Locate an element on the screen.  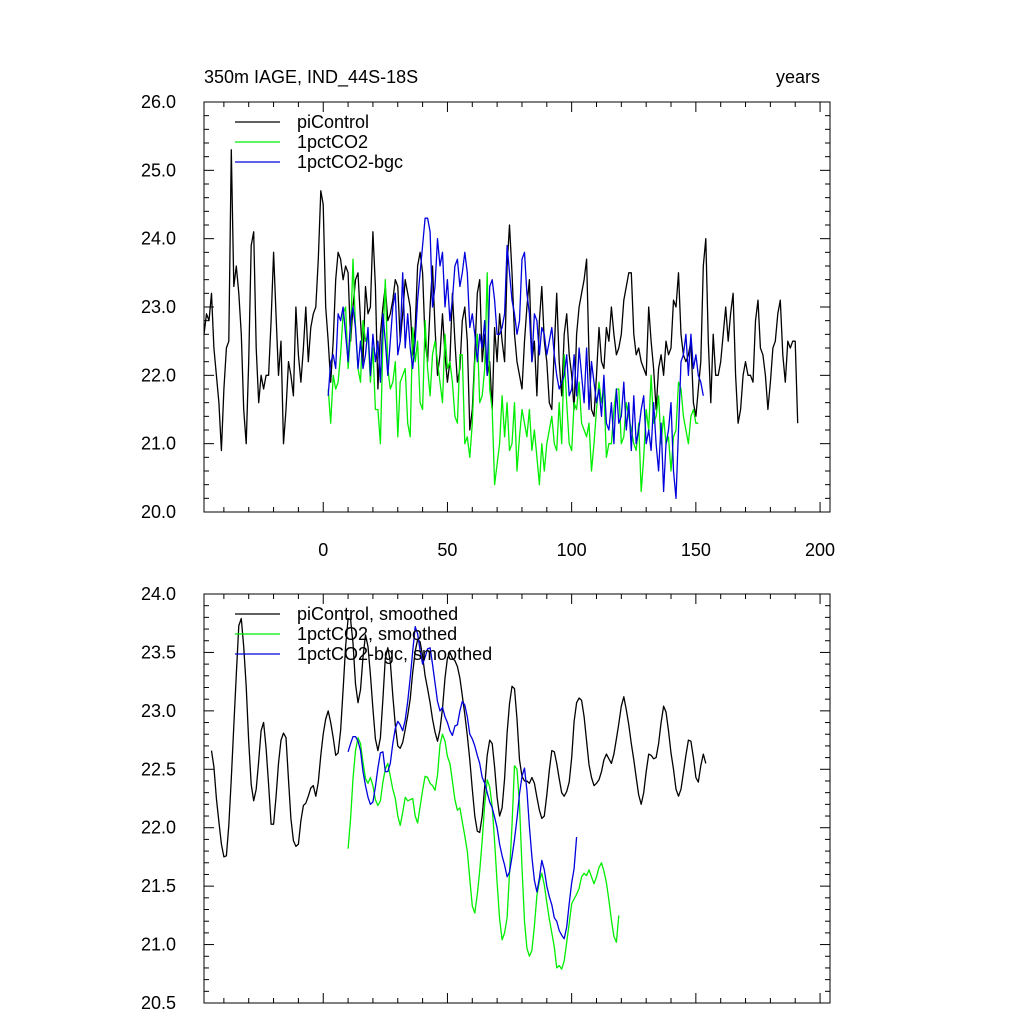
legend-label: piControl is located at coordinates (333, 122).